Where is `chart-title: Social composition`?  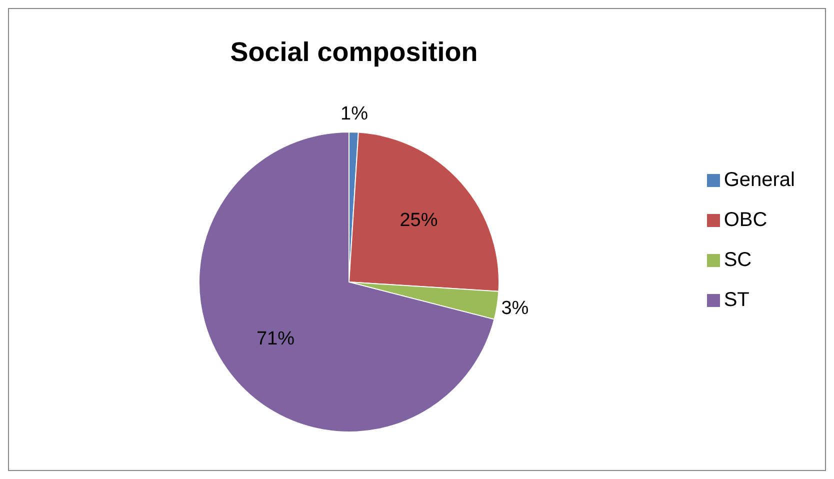
chart-title: Social composition is located at coordinates (354, 52).